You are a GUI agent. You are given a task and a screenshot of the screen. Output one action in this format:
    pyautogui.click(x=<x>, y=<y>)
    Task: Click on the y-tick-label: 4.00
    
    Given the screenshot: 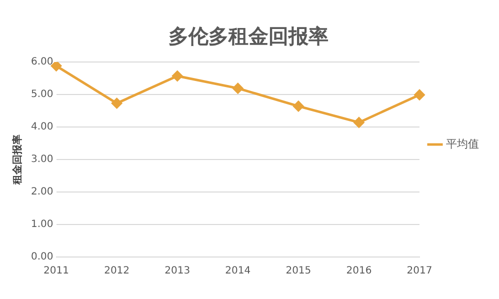 What is the action you would take?
    pyautogui.click(x=42, y=127)
    